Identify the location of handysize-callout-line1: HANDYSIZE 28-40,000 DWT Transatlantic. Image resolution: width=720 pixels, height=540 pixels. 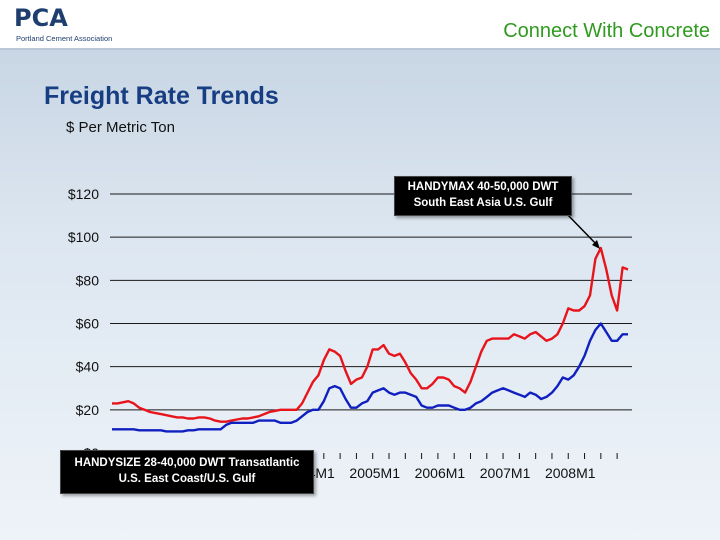
(187, 463).